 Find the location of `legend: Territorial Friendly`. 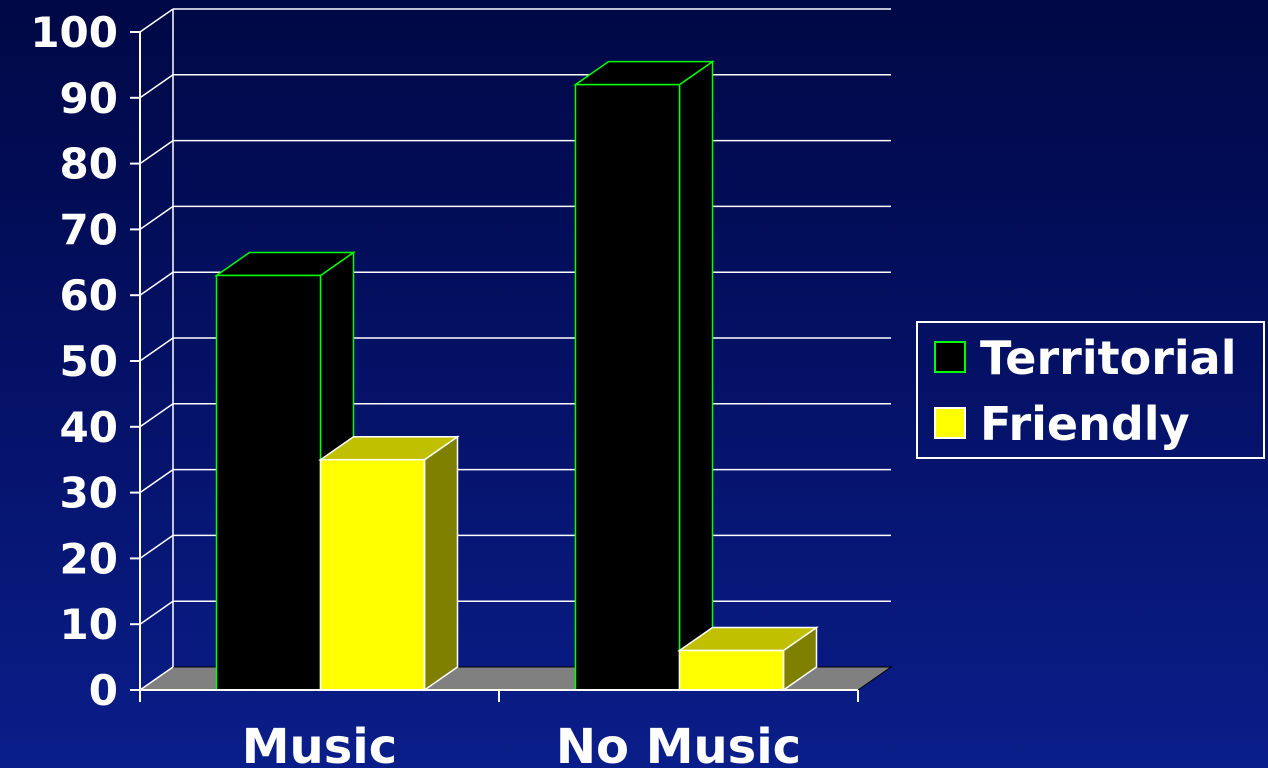

legend: Territorial Friendly is located at coordinates (1090, 390).